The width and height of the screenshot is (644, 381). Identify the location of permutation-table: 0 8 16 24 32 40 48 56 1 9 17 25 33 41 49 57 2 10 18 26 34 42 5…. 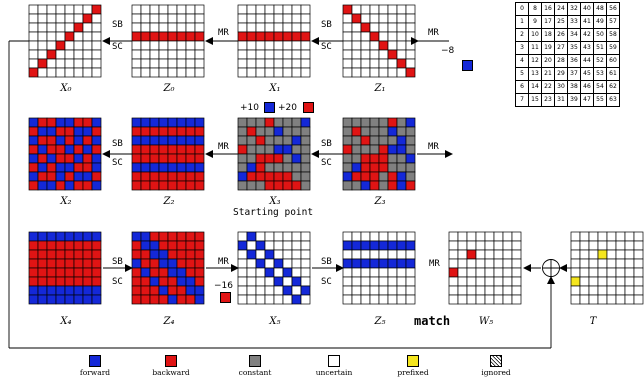
(567, 54).